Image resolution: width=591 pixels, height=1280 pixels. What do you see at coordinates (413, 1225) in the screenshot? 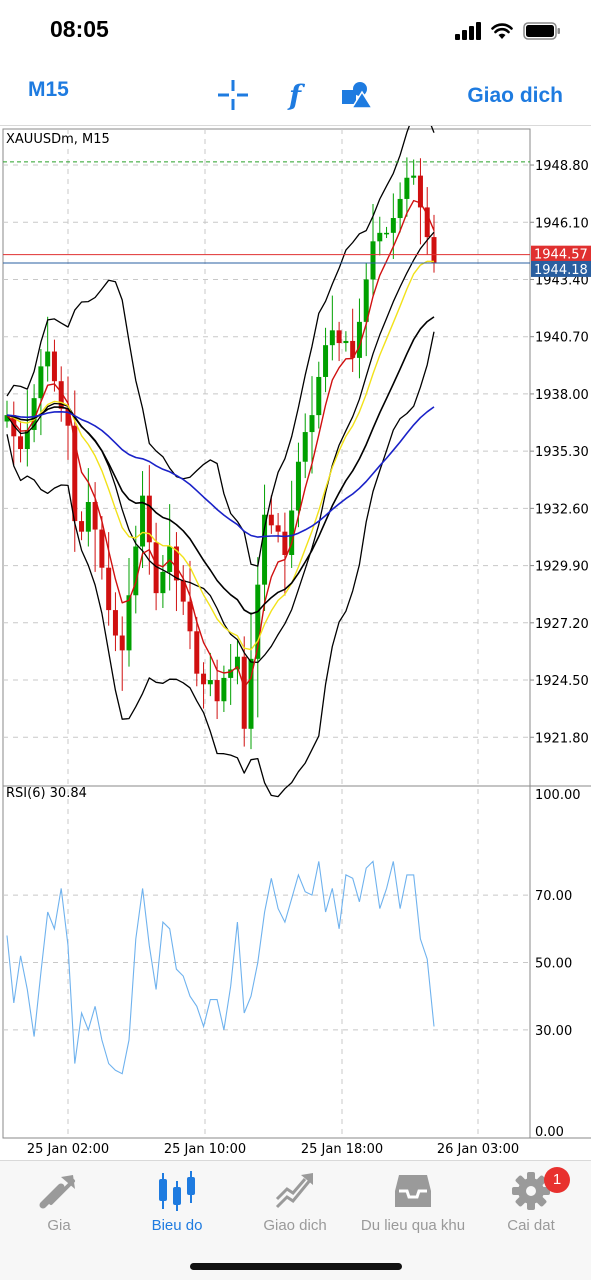
I see `tab-label: Du lieu qua khu` at bounding box center [413, 1225].